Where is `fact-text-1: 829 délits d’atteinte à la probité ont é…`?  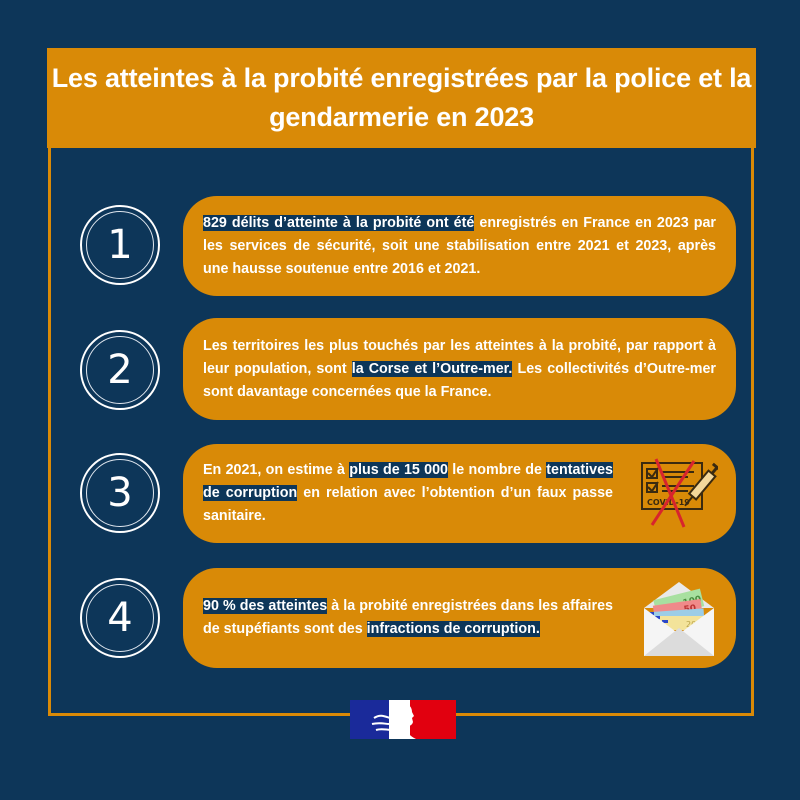 fact-text-1: 829 délits d’atteinte à la probité ont é… is located at coordinates (459, 246).